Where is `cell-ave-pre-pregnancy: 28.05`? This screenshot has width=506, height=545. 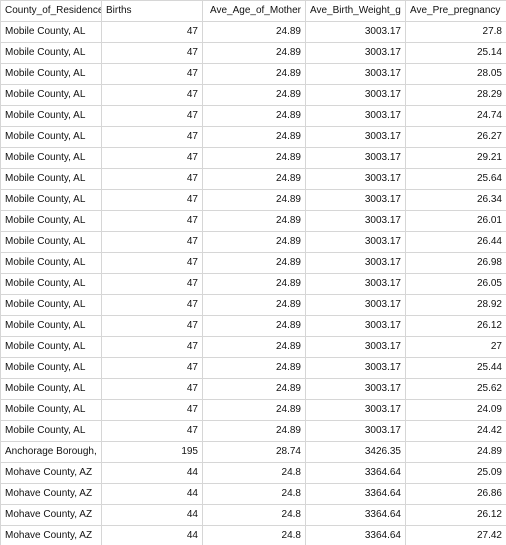
cell-ave-pre-pregnancy: 28.05 is located at coordinates (455, 74).